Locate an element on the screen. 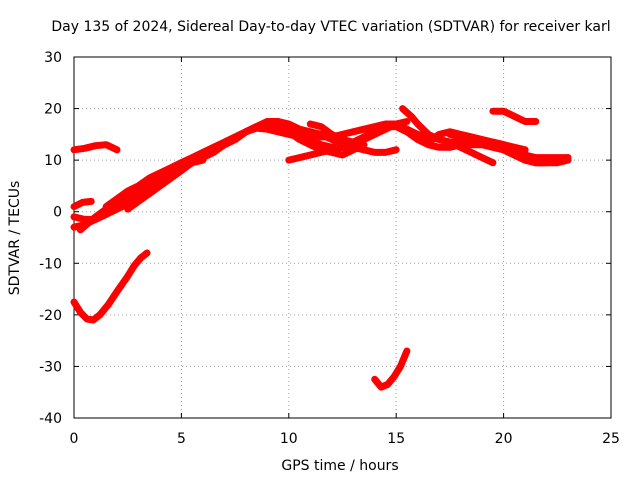 The height and width of the screenshot is (480, 640). y-tick-label: 10 is located at coordinates (53, 161).